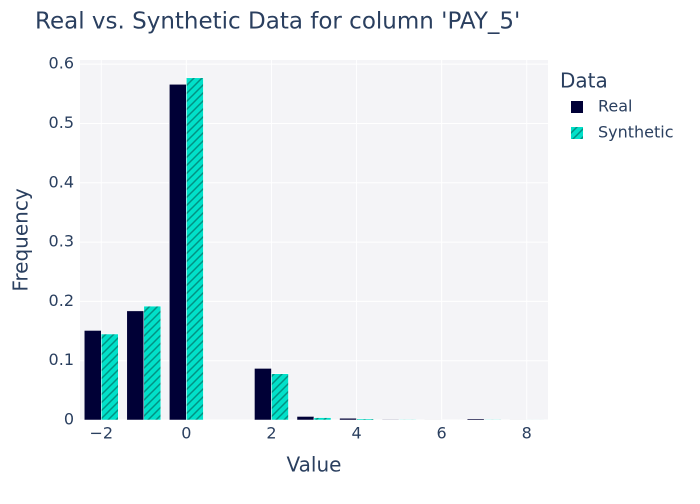 This screenshot has height=504, width=700. What do you see at coordinates (186, 433) in the screenshot?
I see `x-tick-label: 0` at bounding box center [186, 433].